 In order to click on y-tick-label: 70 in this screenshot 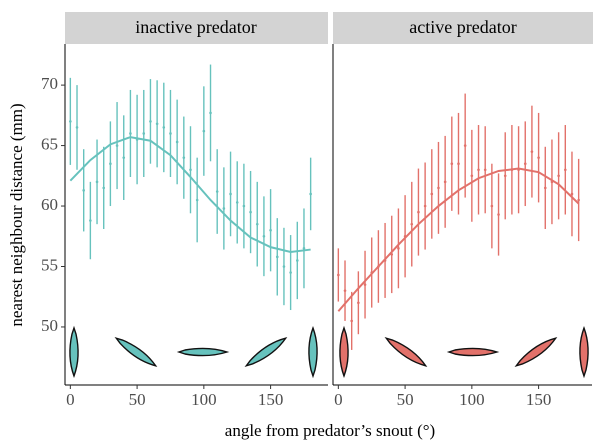, I will do `click(49, 83)`.